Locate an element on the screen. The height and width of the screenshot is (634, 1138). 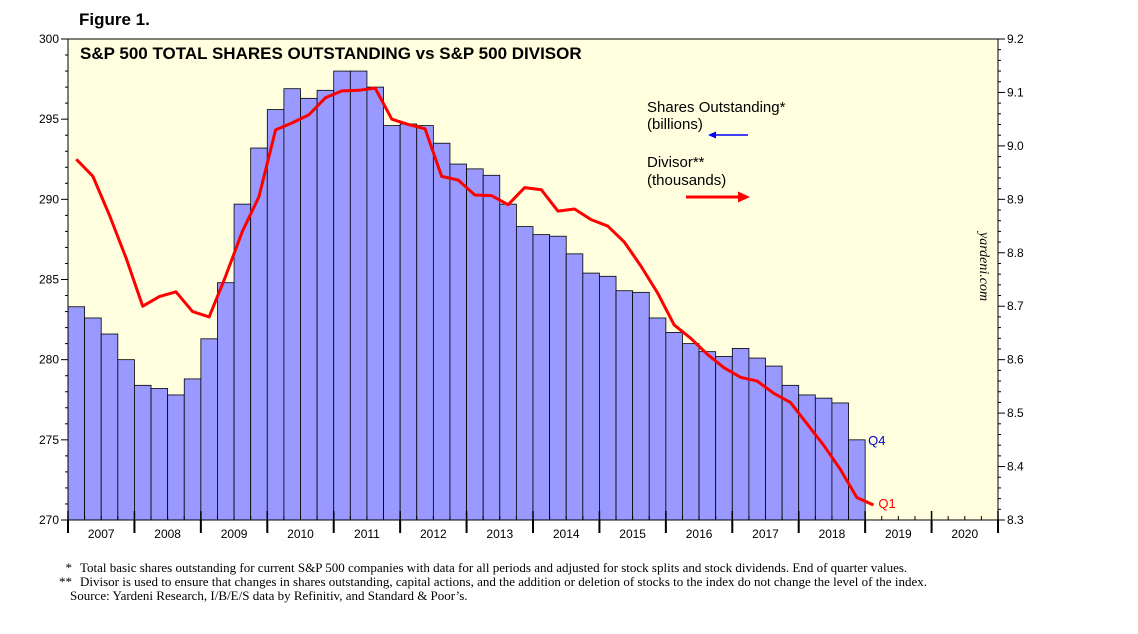
x-tick-label: 2014 is located at coordinates (566, 534).